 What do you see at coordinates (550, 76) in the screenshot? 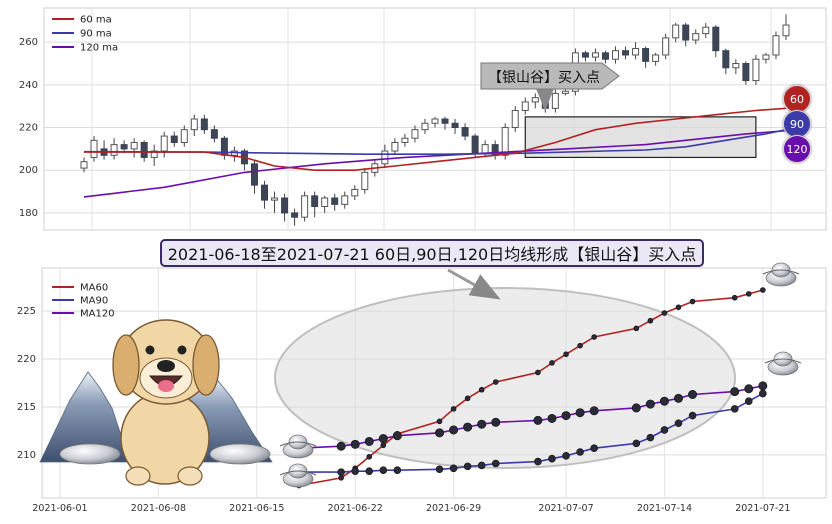
I see `callout-arrow: 【银山谷】买入点` at bounding box center [550, 76].